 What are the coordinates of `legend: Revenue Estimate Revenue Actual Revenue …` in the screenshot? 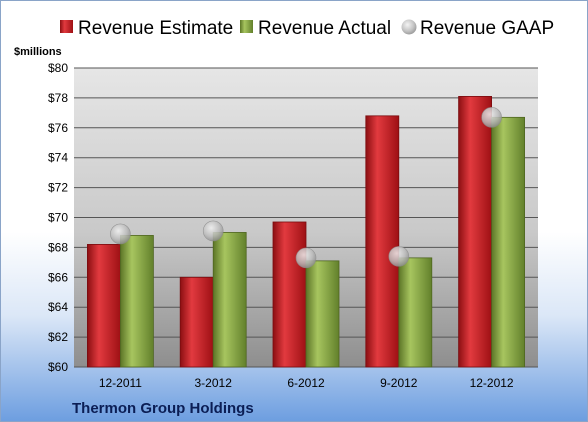 It's located at (307, 28).